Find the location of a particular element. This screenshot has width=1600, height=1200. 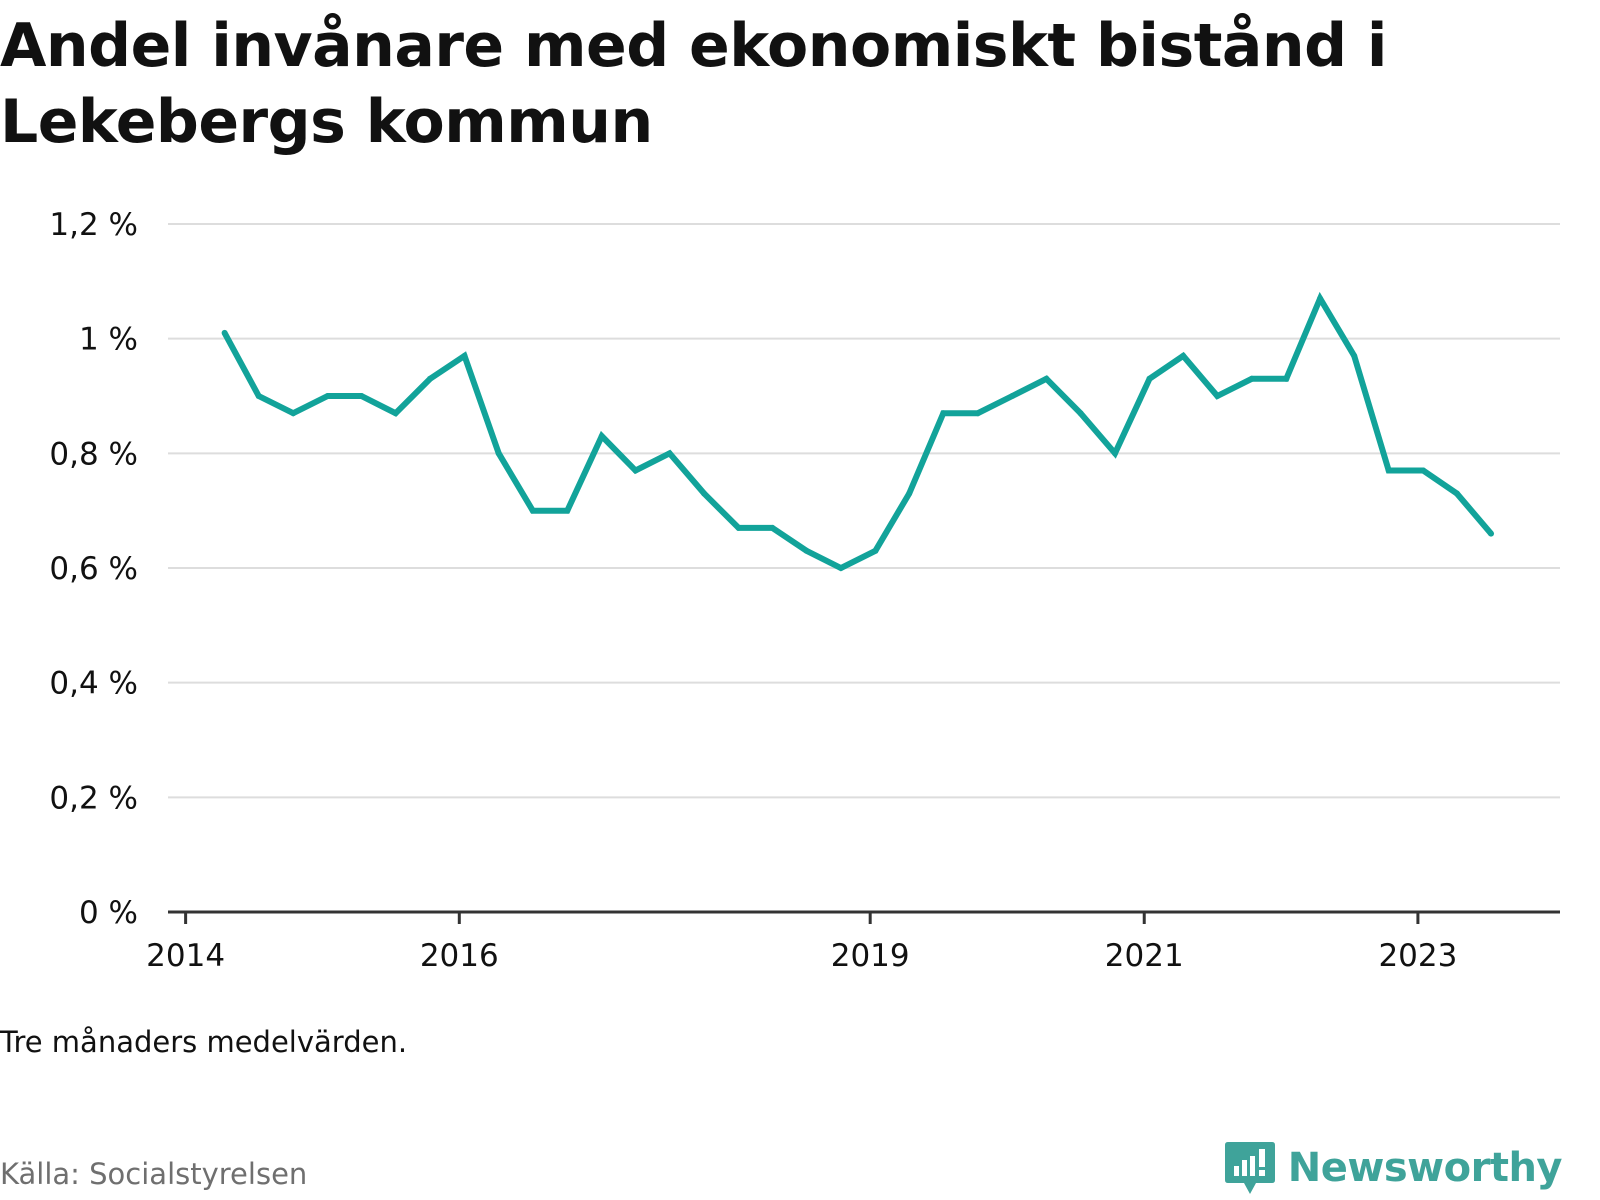

y-tick-label: 0,6 % is located at coordinates (93, 569).